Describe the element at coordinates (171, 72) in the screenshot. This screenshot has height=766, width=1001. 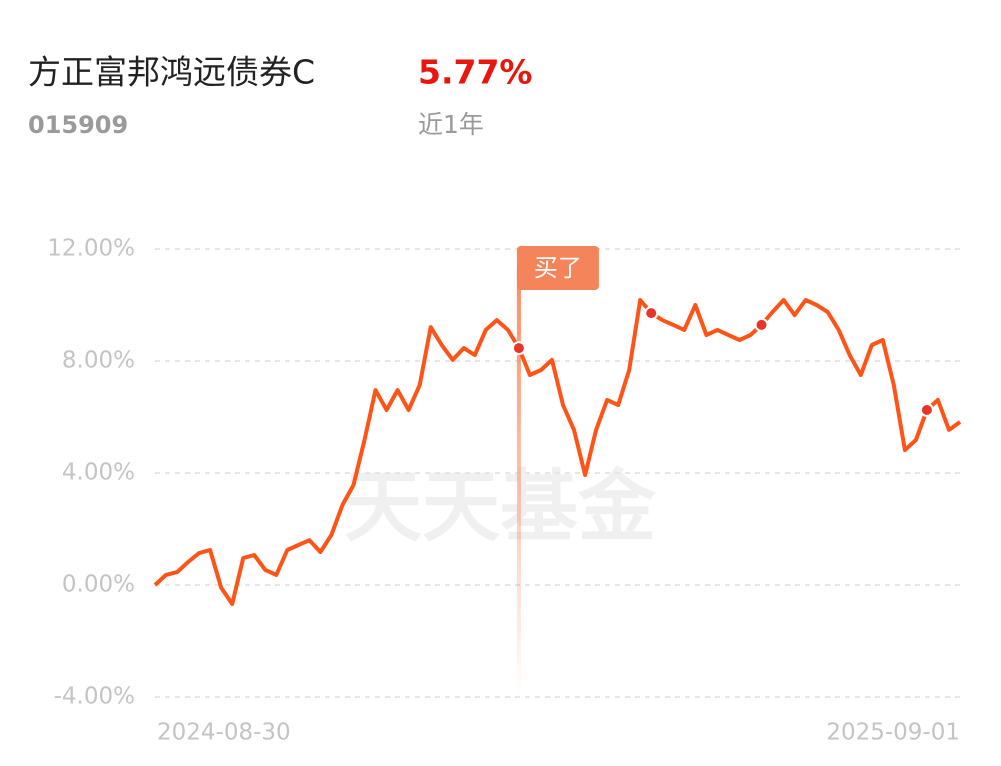
I see `fund-title: 方正富邦鸿远债券C` at that location.